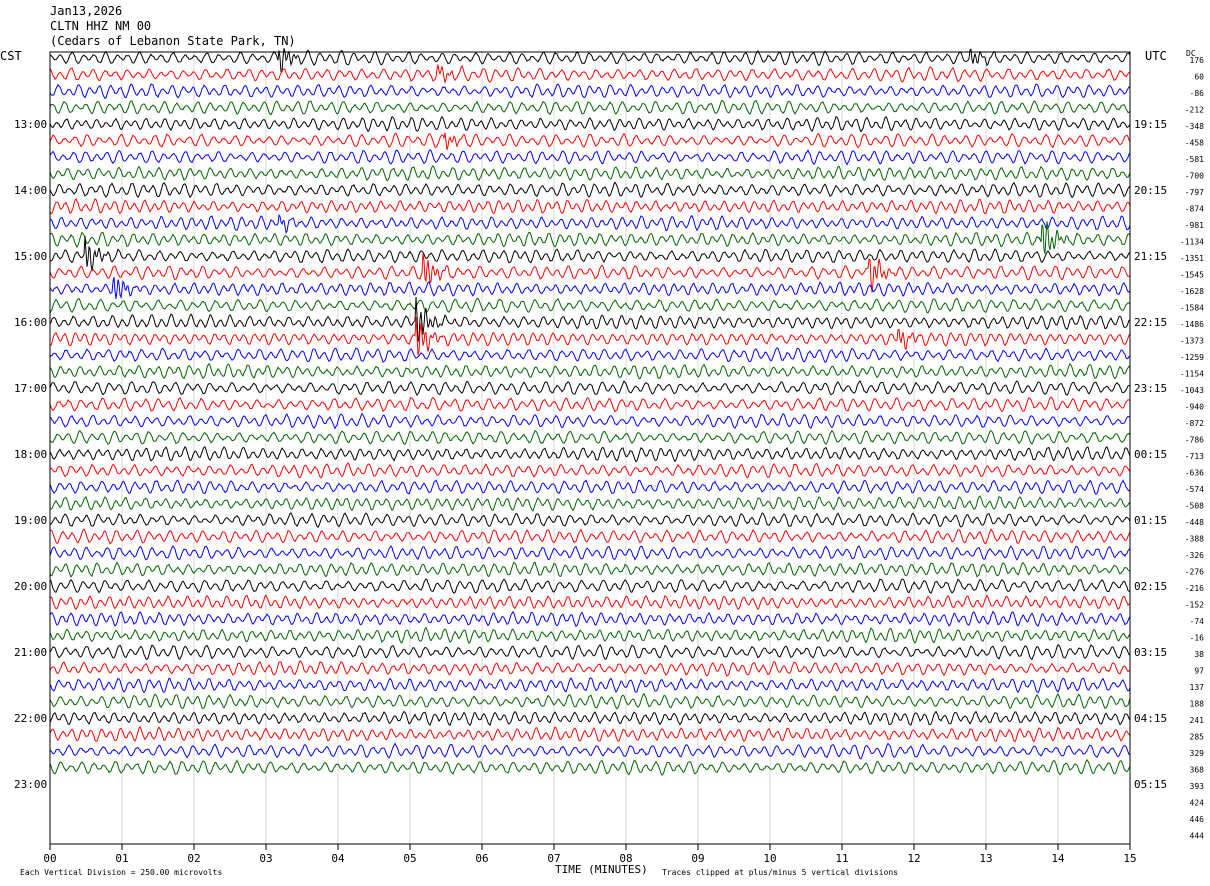  What do you see at coordinates (1194, 192) in the screenshot?
I see `dc-offset-label: -797` at bounding box center [1194, 192].